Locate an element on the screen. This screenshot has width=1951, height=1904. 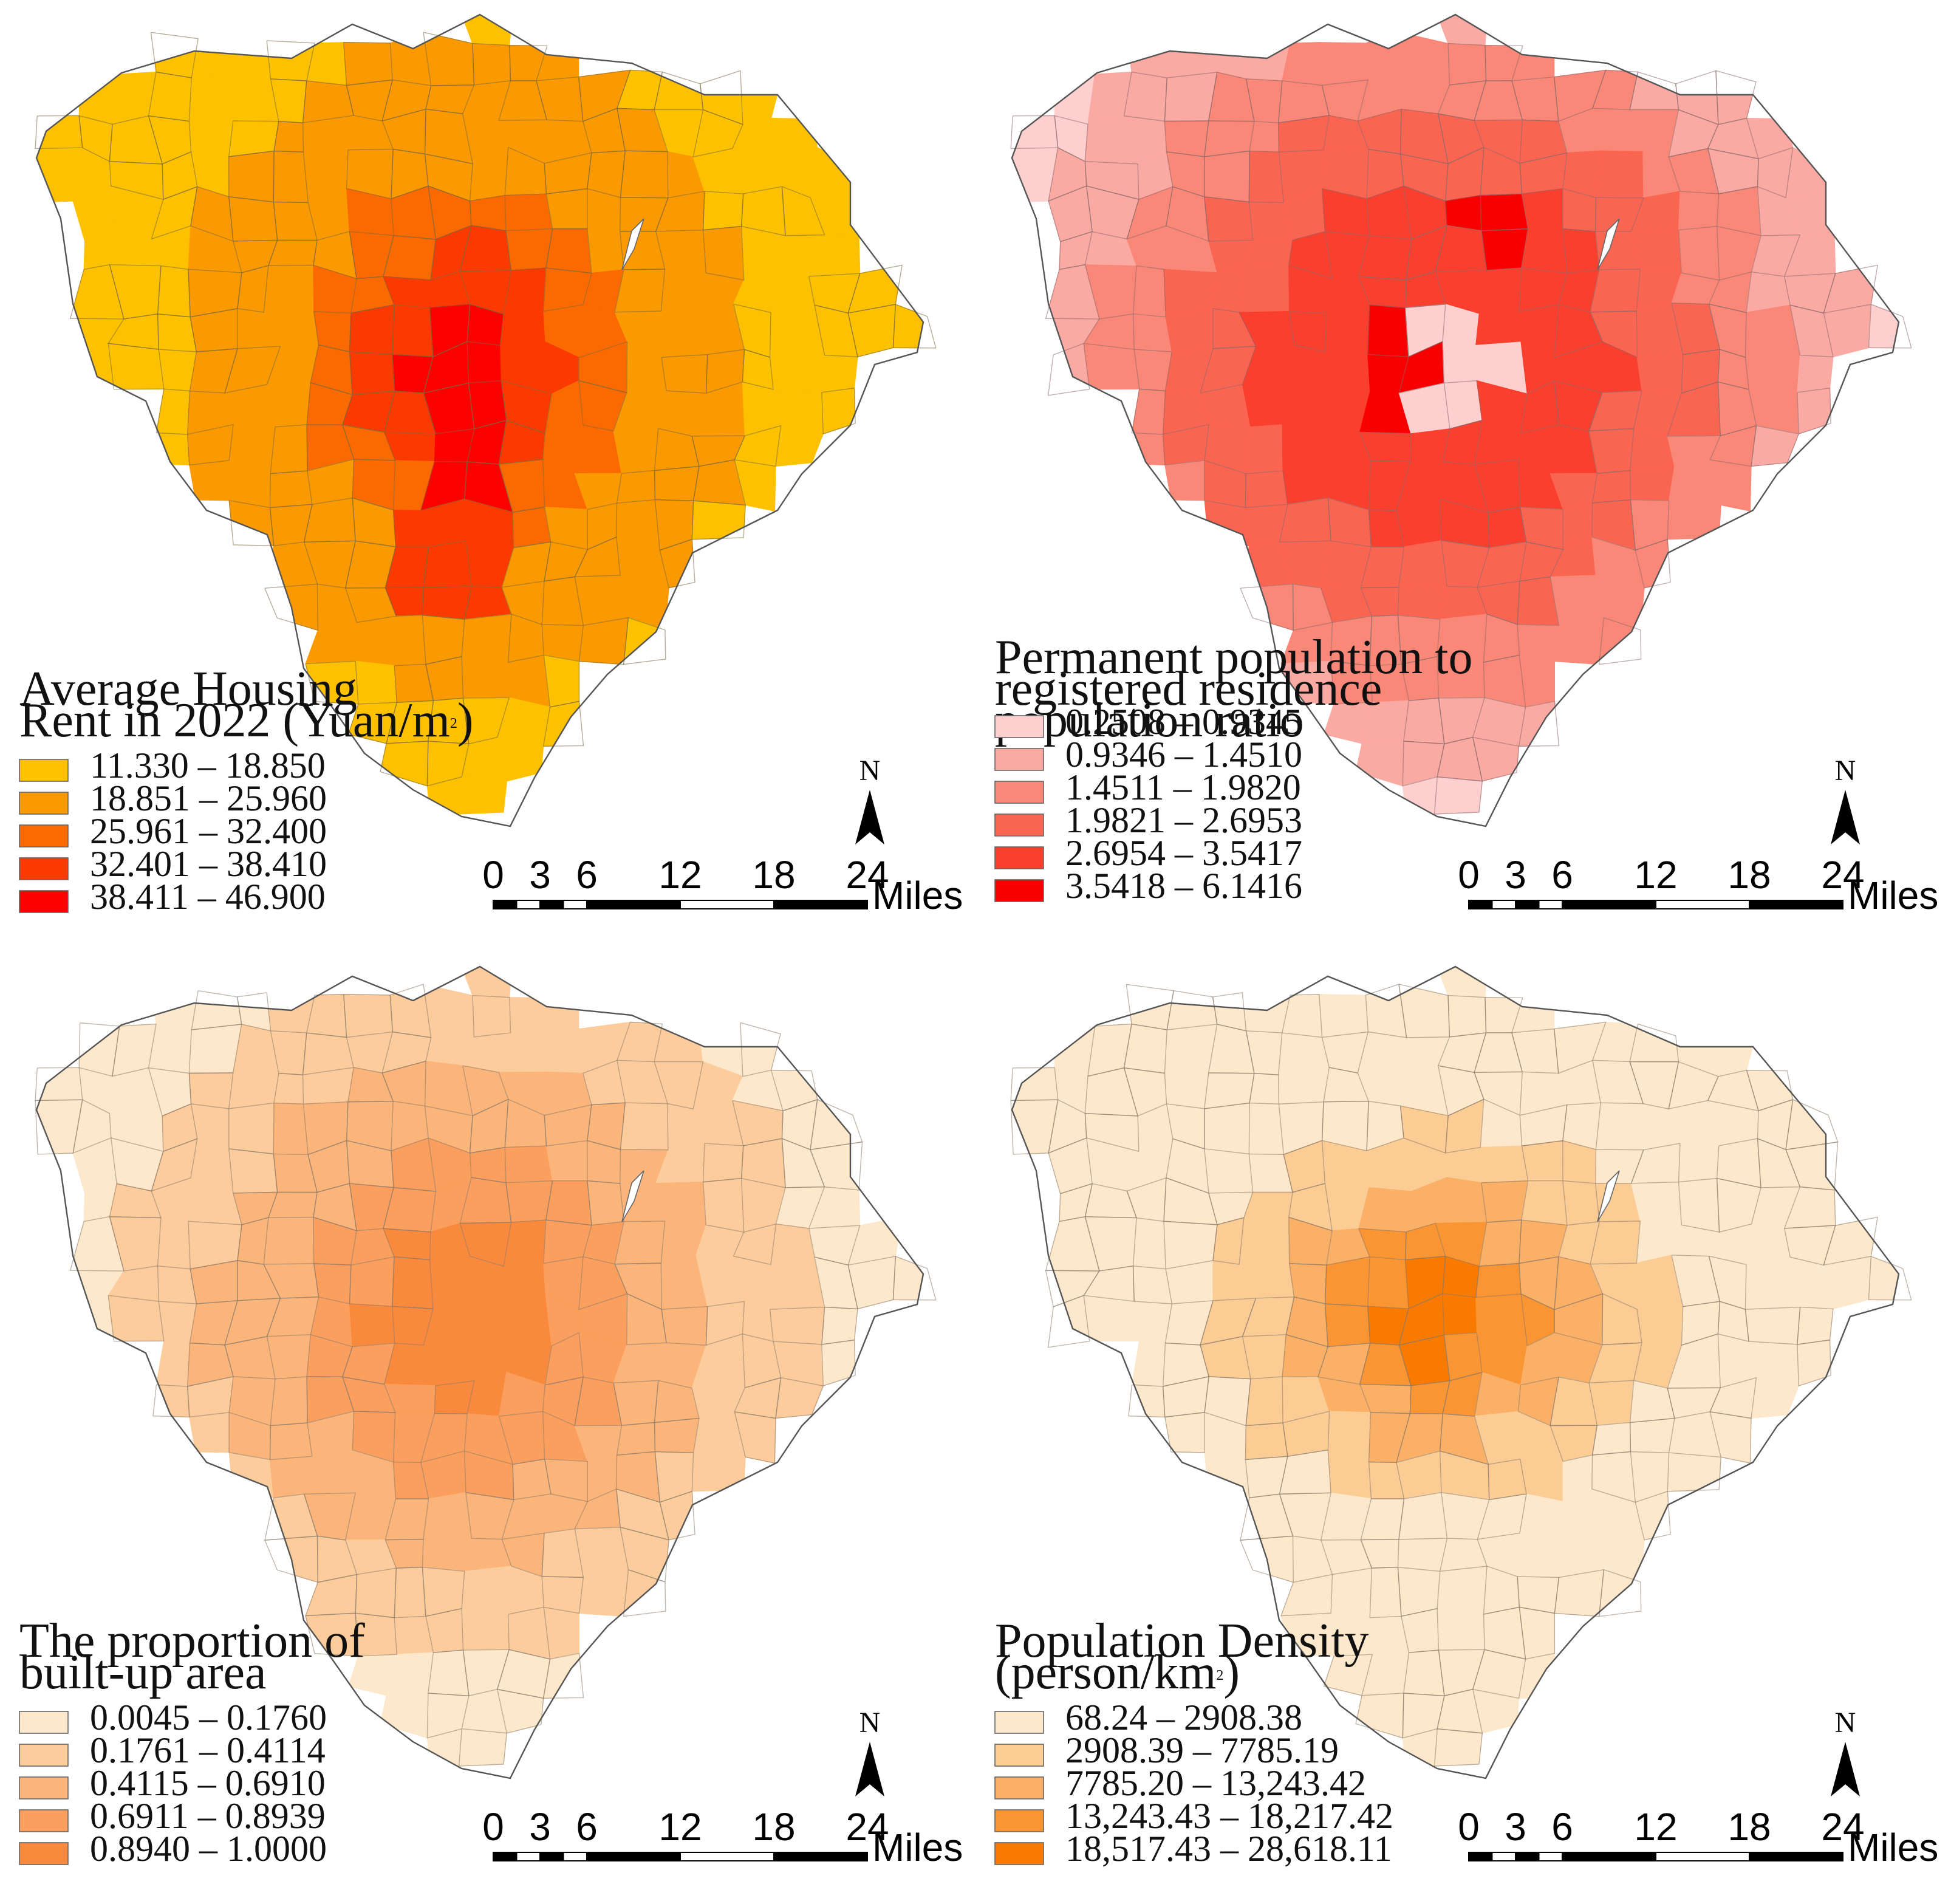
legend-label-1: 2908.39 – 7785.19 is located at coordinates (1202, 1750).